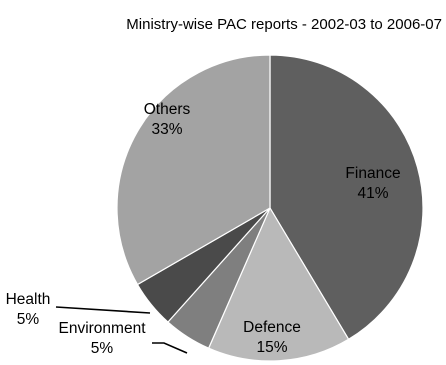  Describe the element at coordinates (170, 348) in the screenshot. I see `leader-line-environment` at that location.